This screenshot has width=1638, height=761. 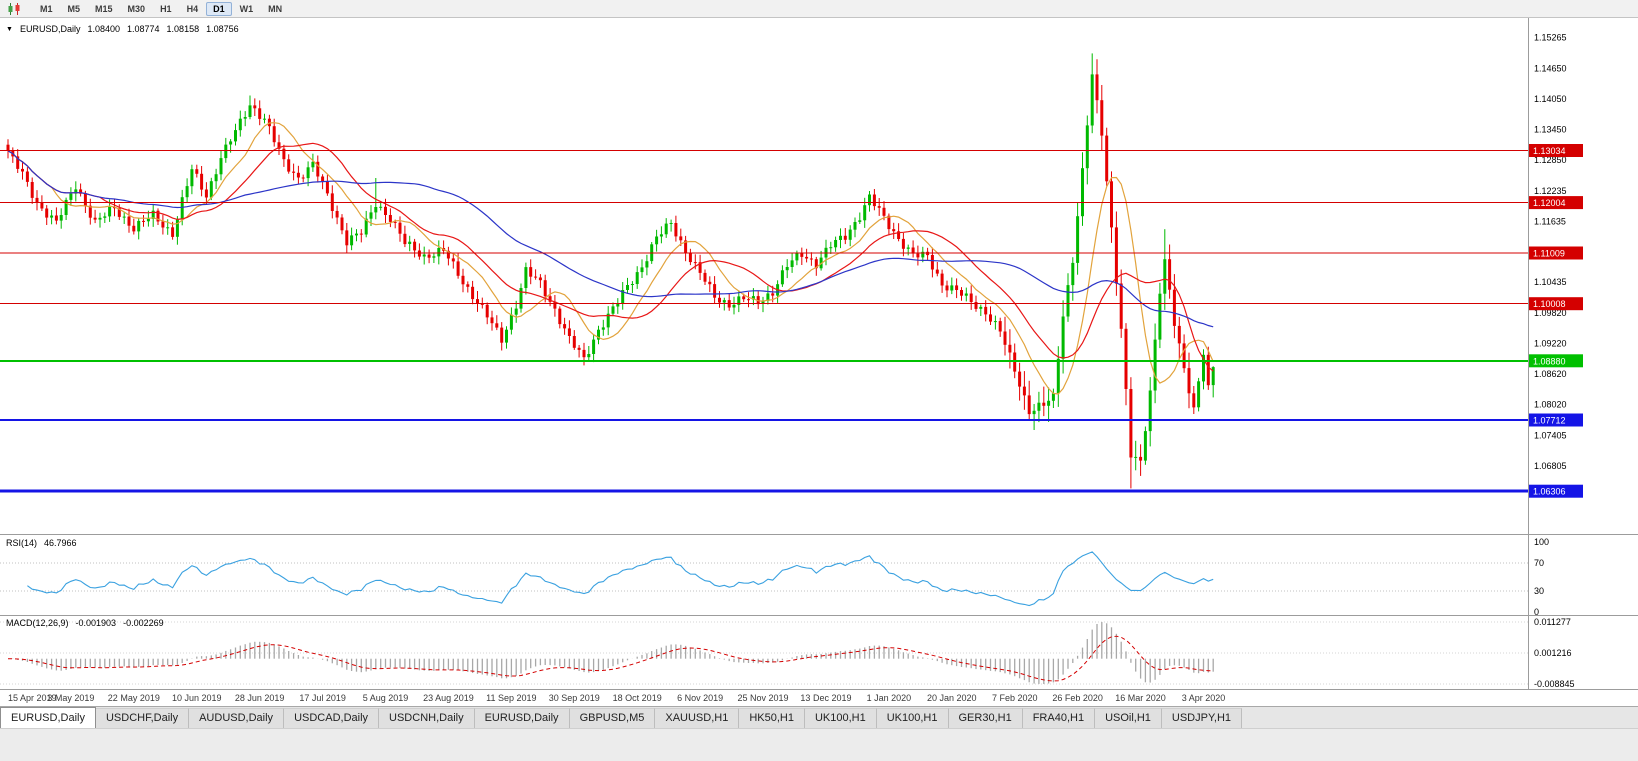 I want to click on candlestick-chart-icon, so click(x=14, y=8).